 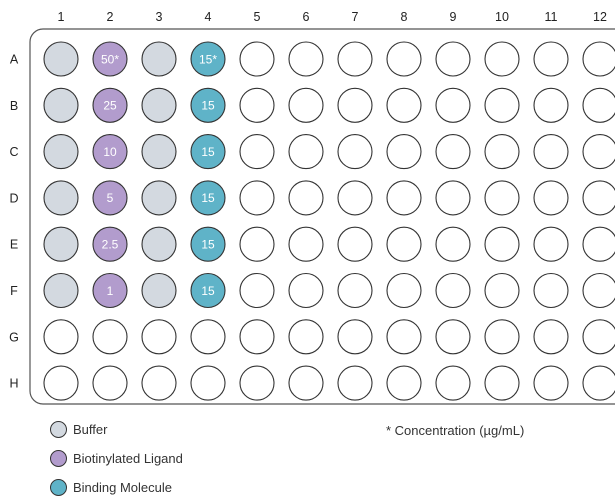 I want to click on well-E11, so click(x=551, y=244).